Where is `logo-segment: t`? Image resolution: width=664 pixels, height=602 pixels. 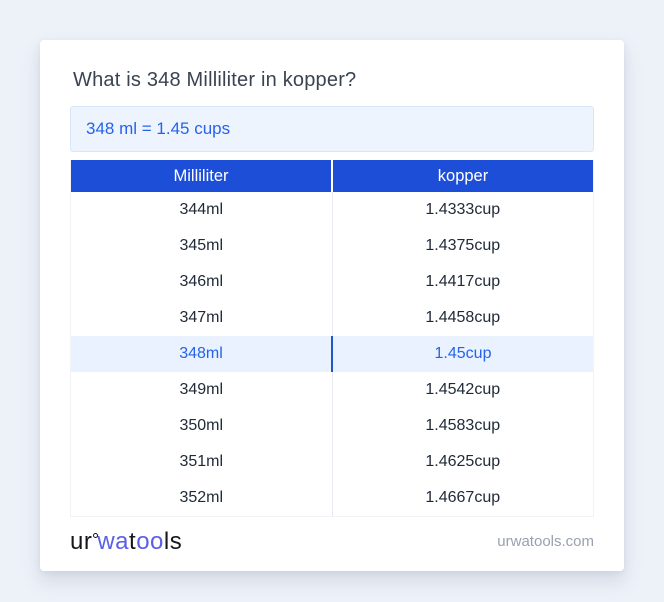 logo-segment: t is located at coordinates (133, 541).